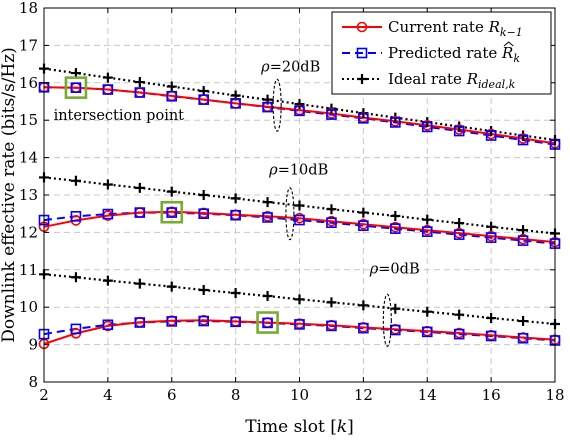  Describe the element at coordinates (28, 307) in the screenshot. I see `y-tick-label: 10` at that location.